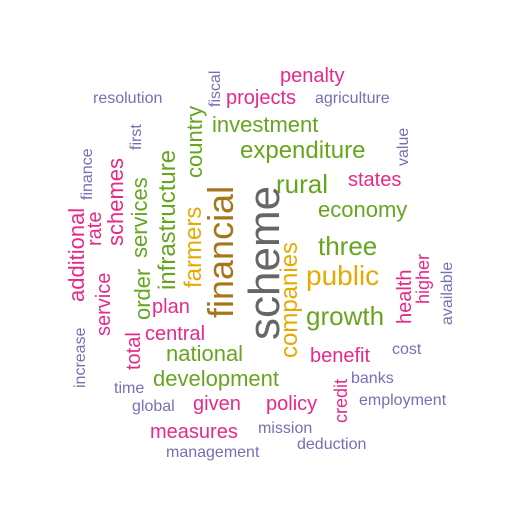 The height and width of the screenshot is (512, 512). I want to click on word-three: three, so click(348, 246).